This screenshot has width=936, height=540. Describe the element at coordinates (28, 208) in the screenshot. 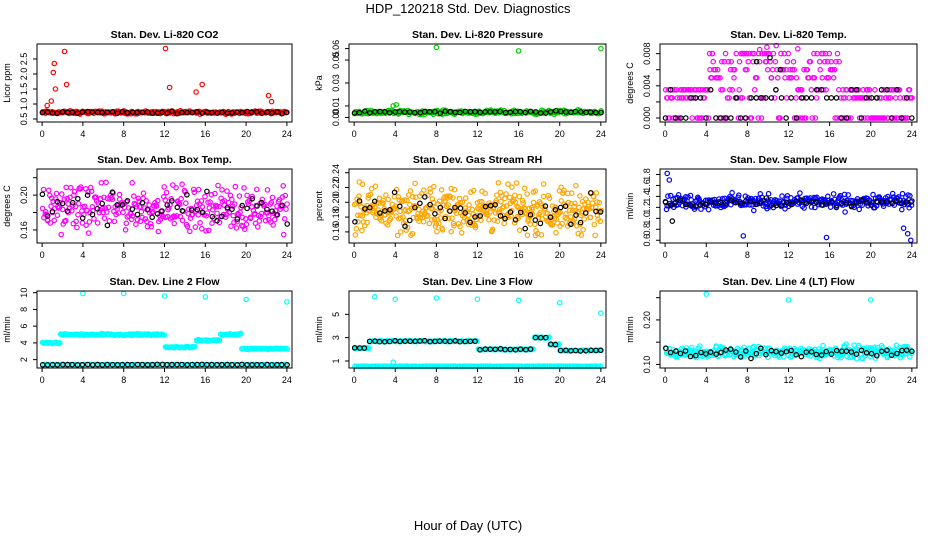

I see `y-axis: 0.16 0.20` at that location.